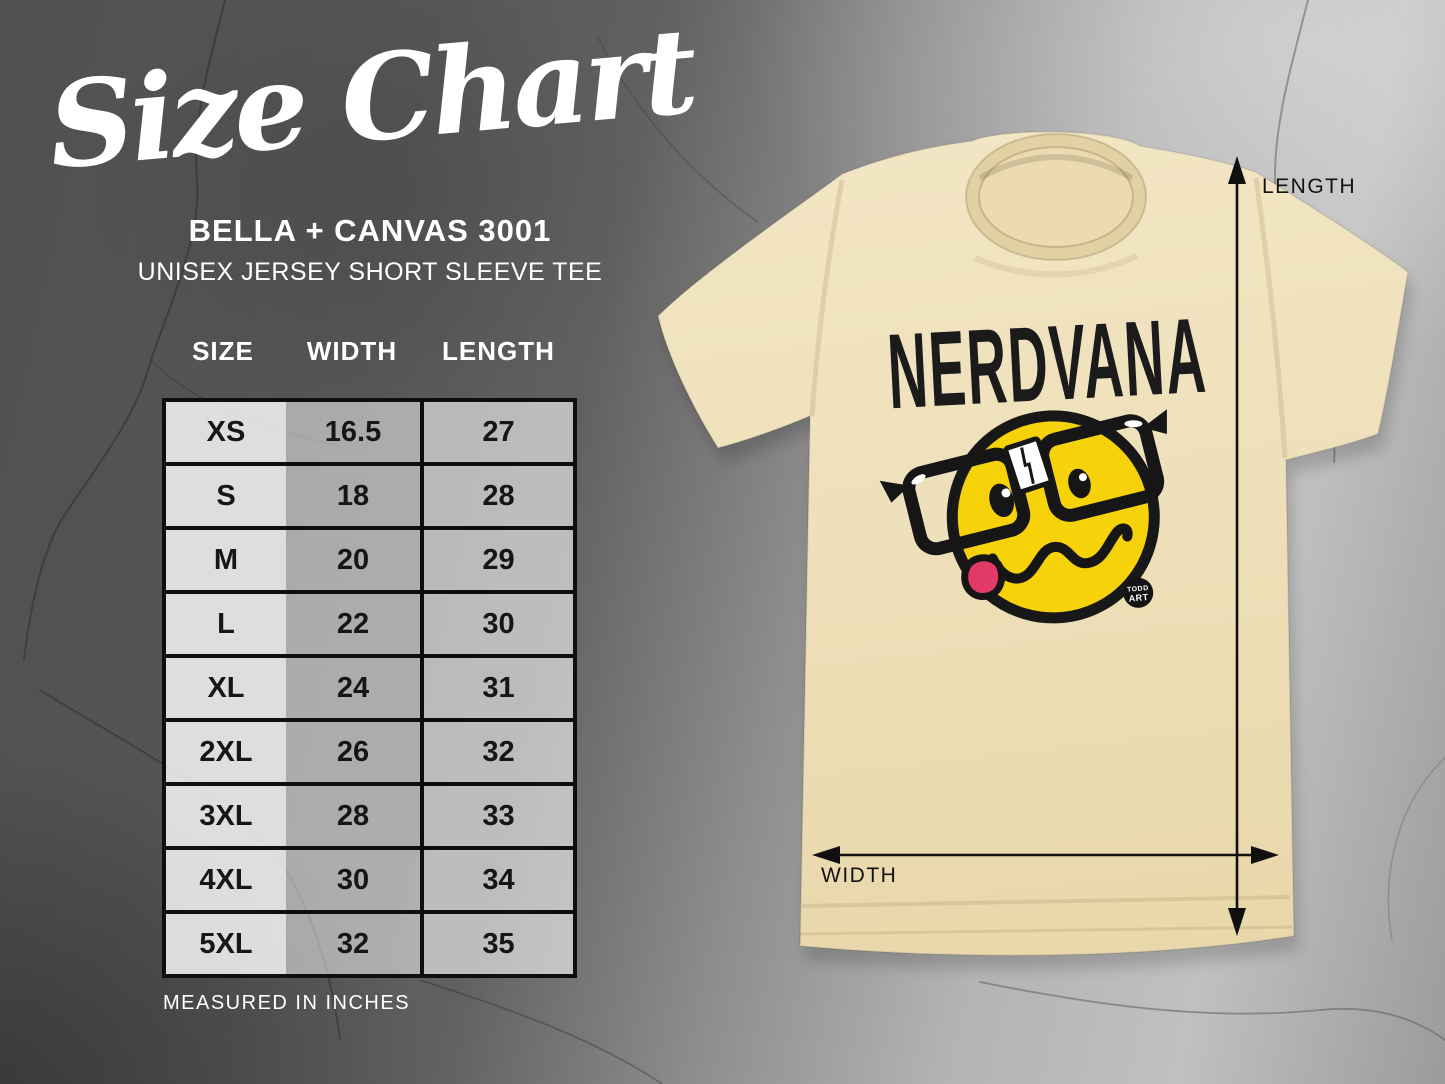 This screenshot has width=1445, height=1084. Describe the element at coordinates (226, 624) in the screenshot. I see `size-cell: L` at that location.